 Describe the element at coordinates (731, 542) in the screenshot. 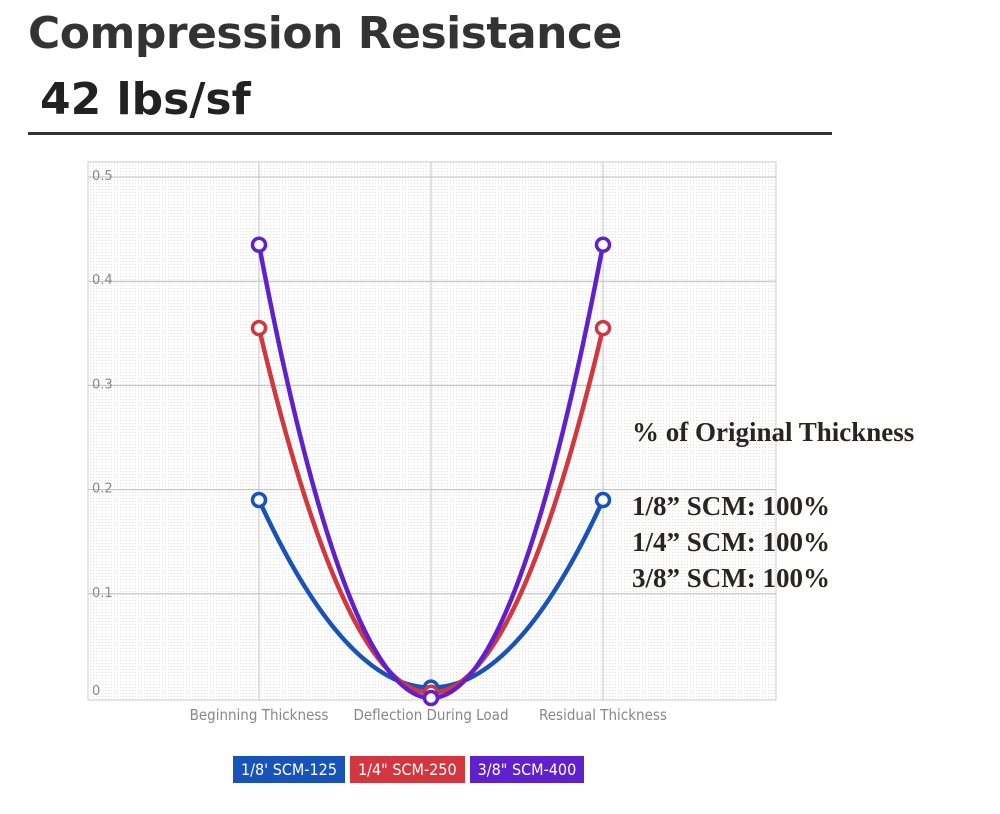

I see `notes-line: 1/4” SCM: 100%` at that location.